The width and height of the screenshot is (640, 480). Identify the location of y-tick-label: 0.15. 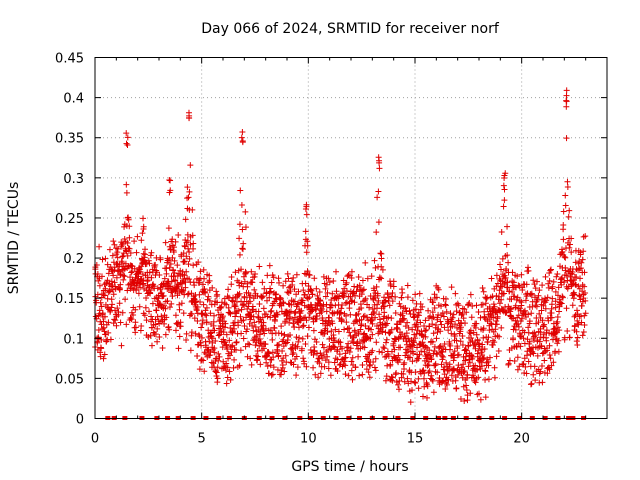
(69, 299).